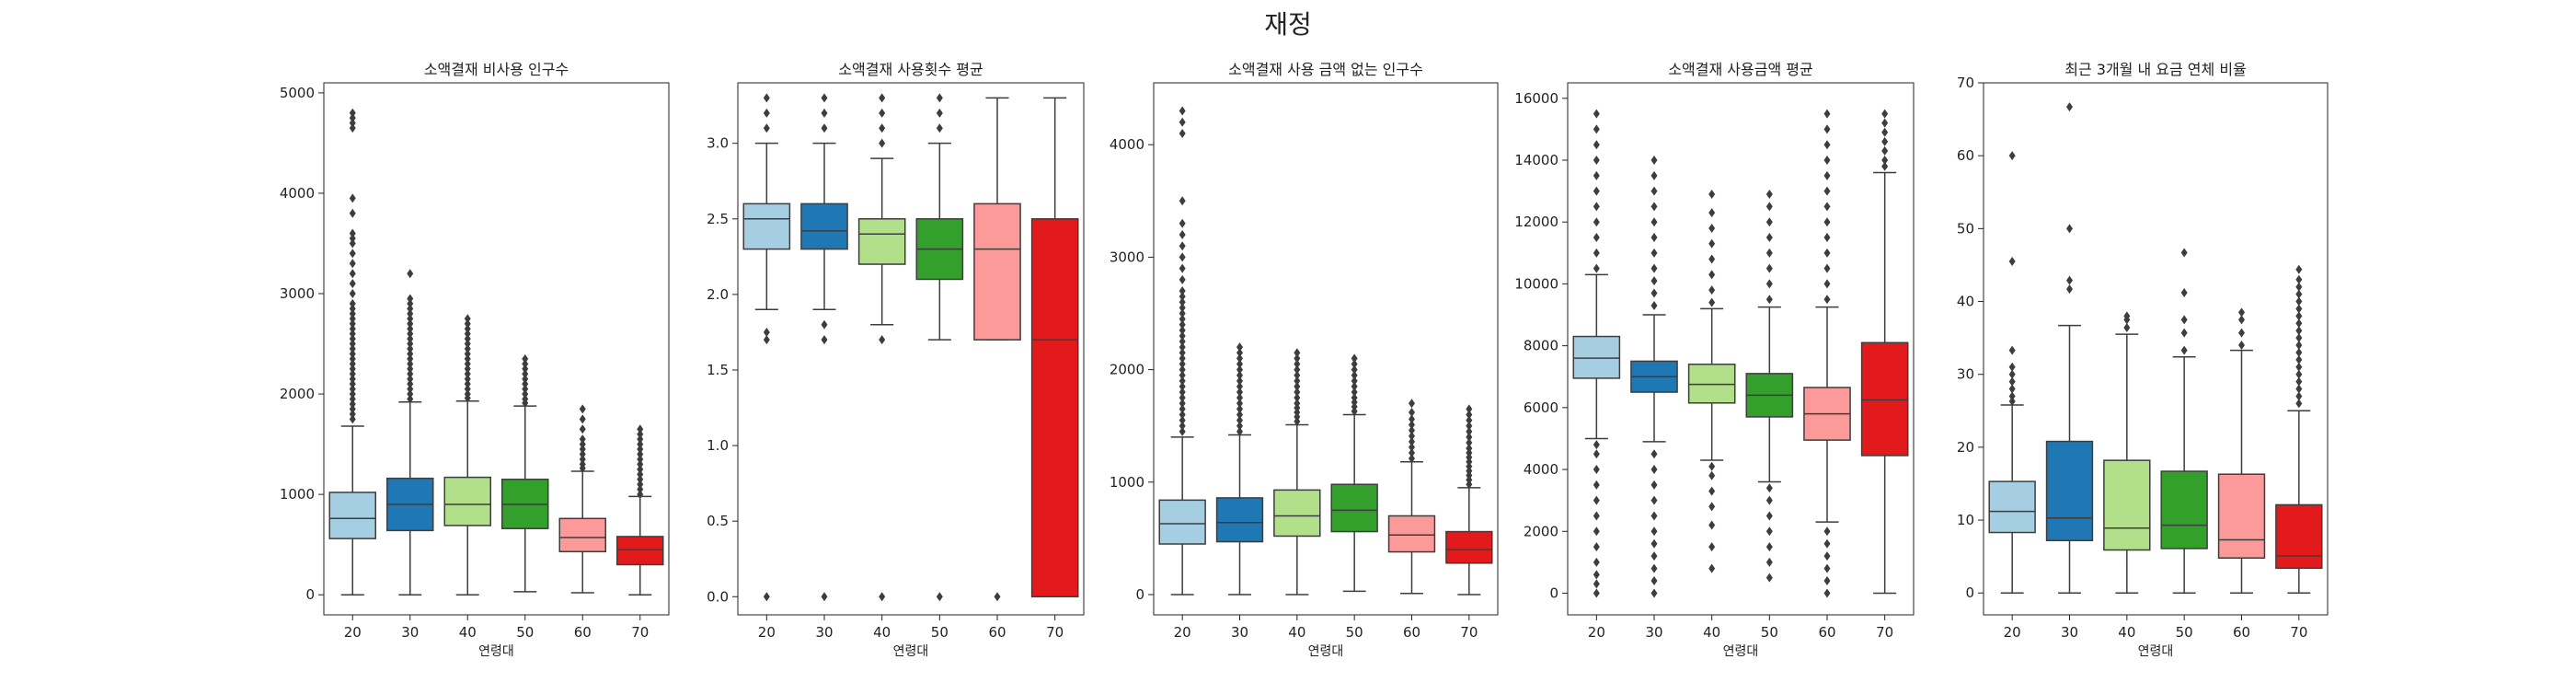 The image size is (2576, 694). I want to click on x-tick-label: 50, so click(2184, 632).